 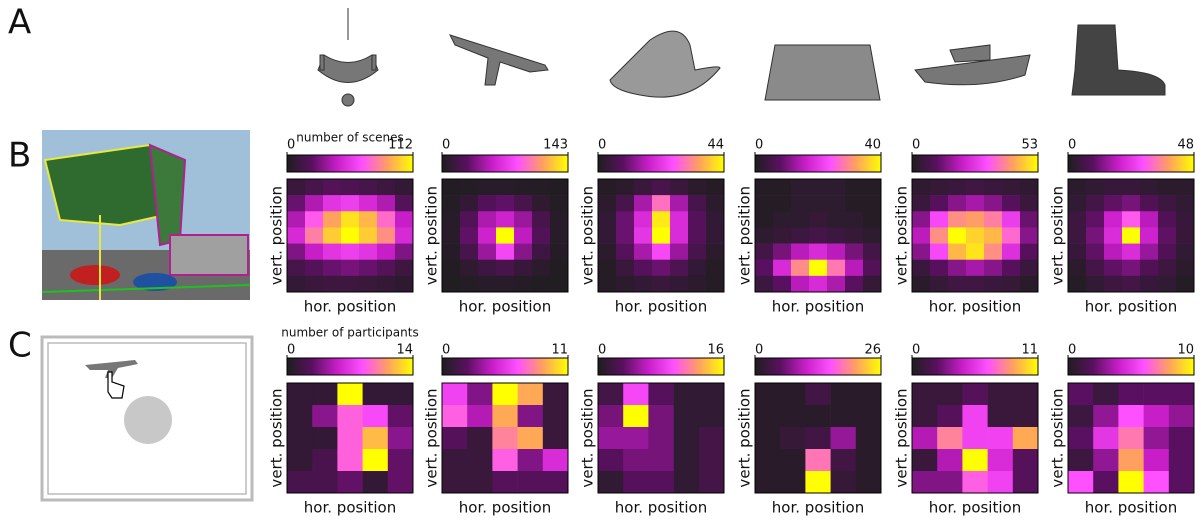 I want to click on colorbar-tick-label: 112, so click(x=400, y=145).